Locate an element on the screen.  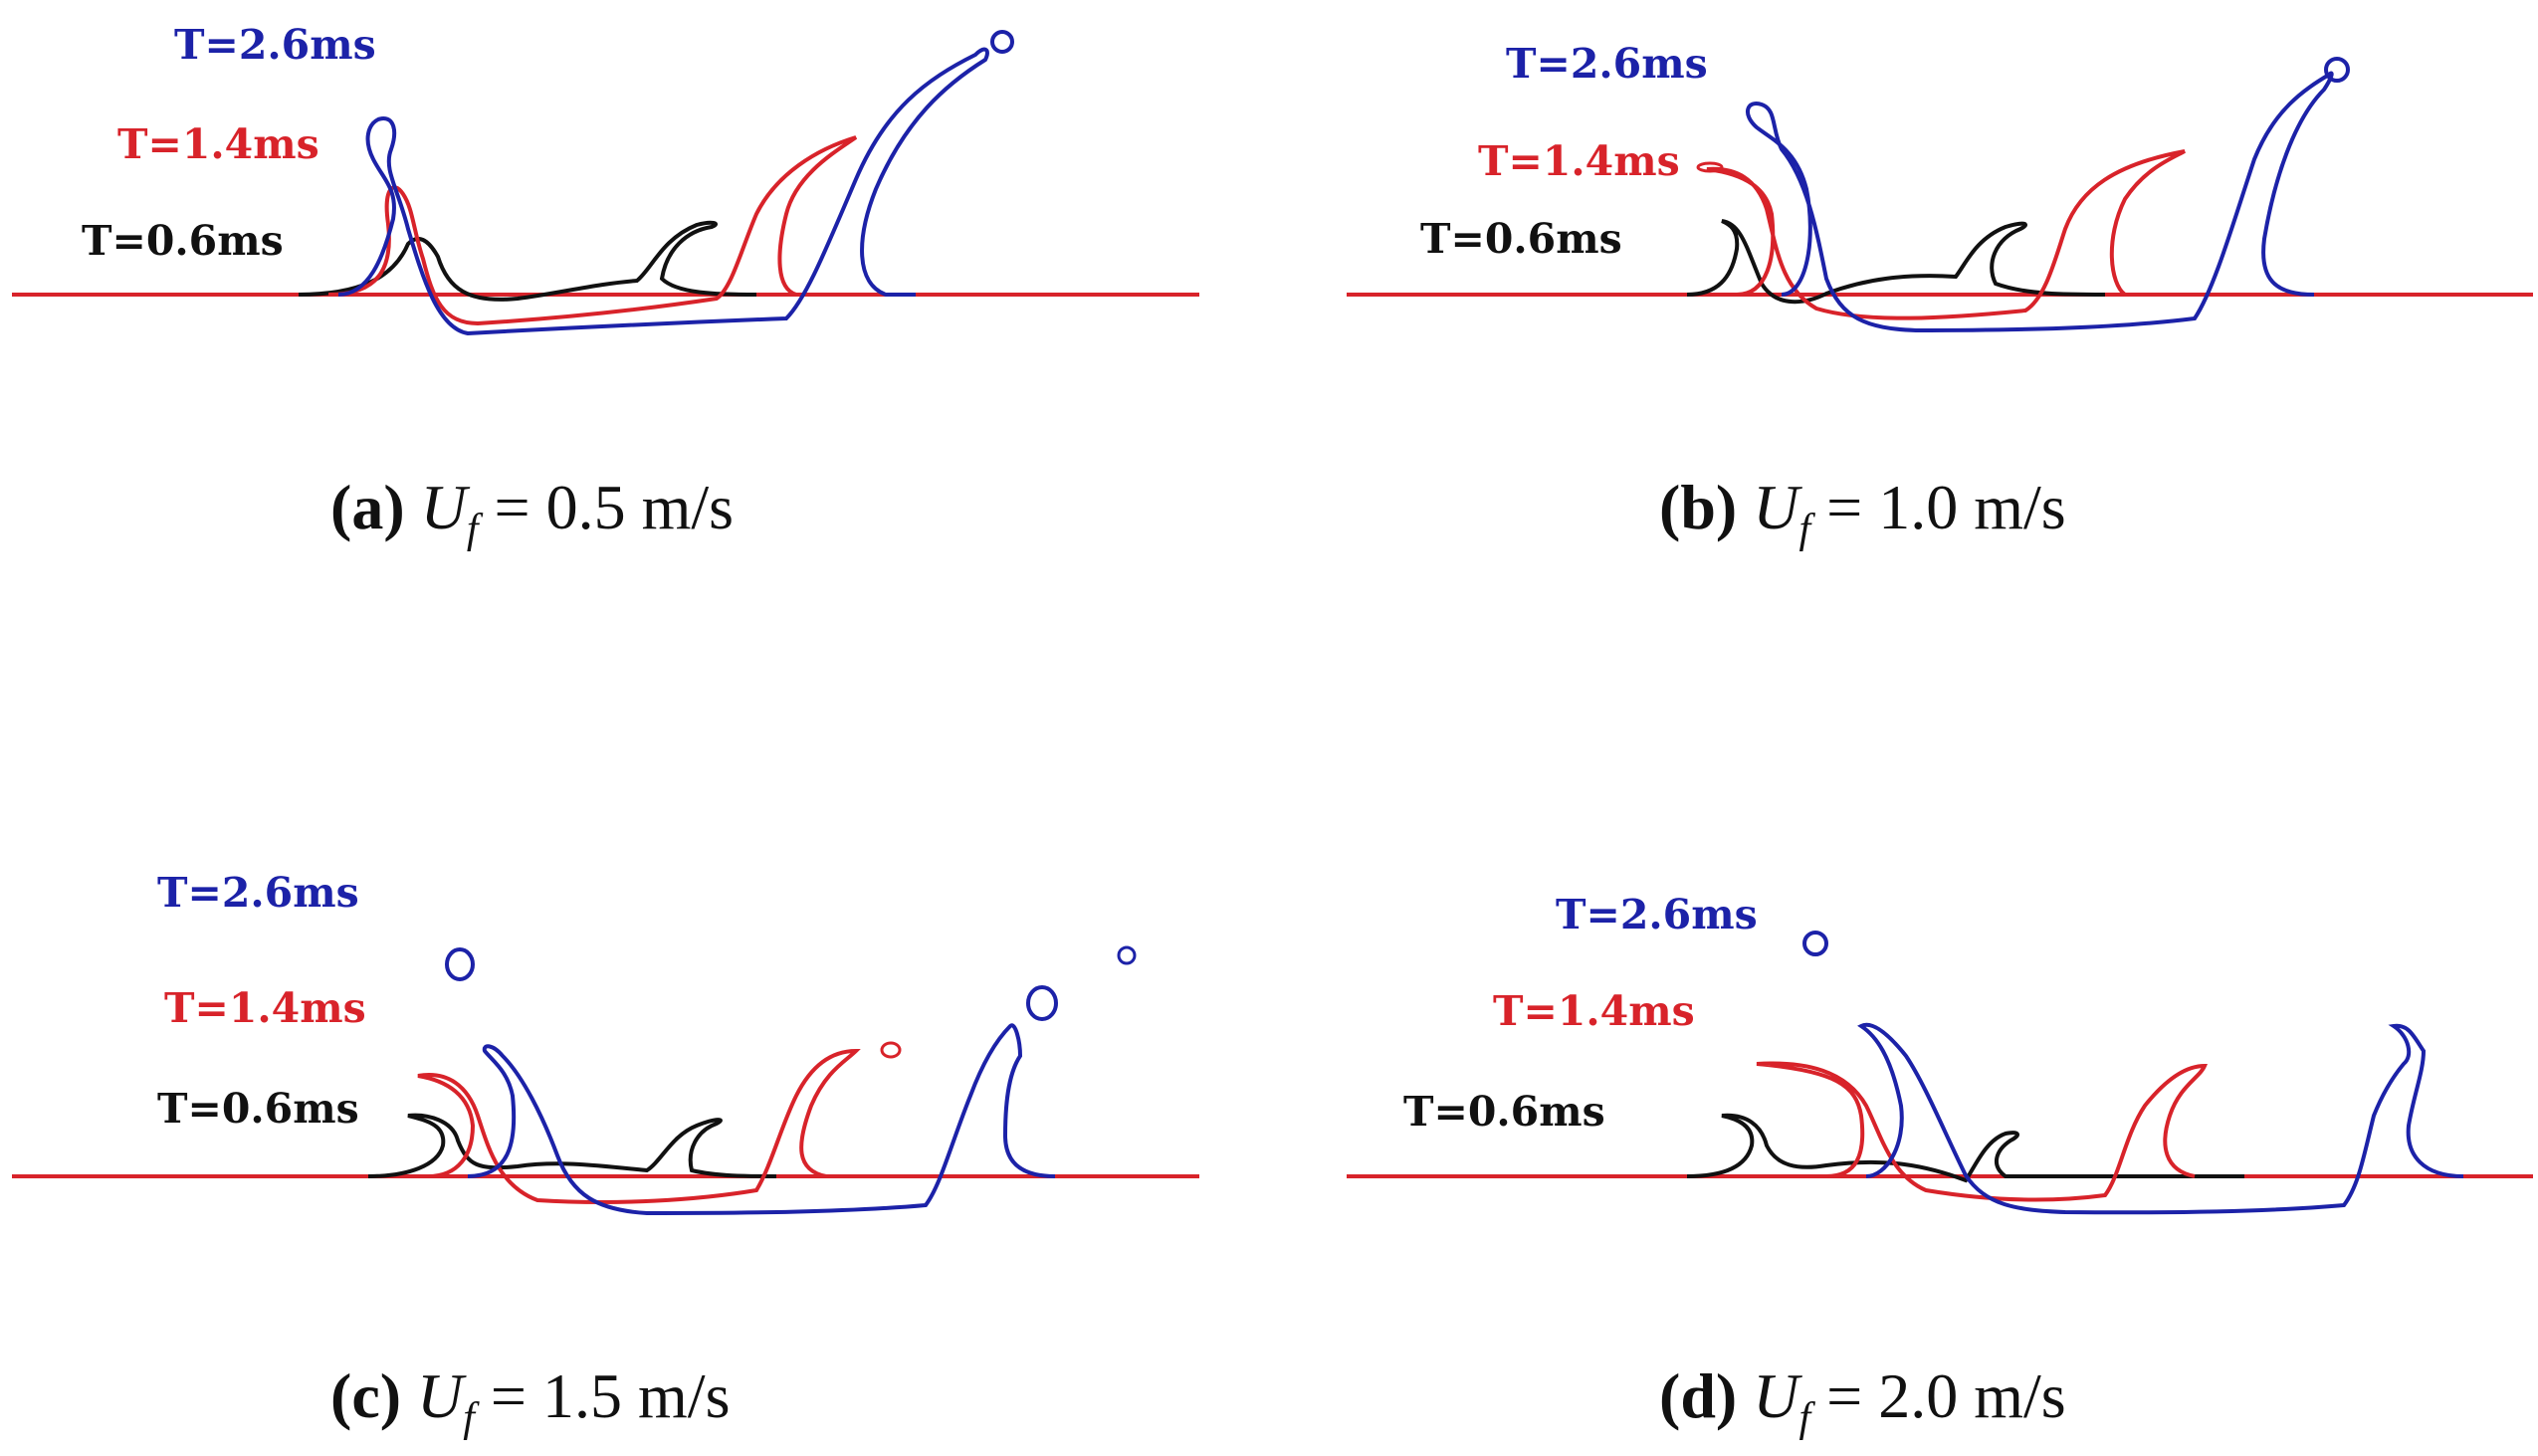
caption-b: (b) Uf = 1.0 m/s is located at coordinates (1862, 512).